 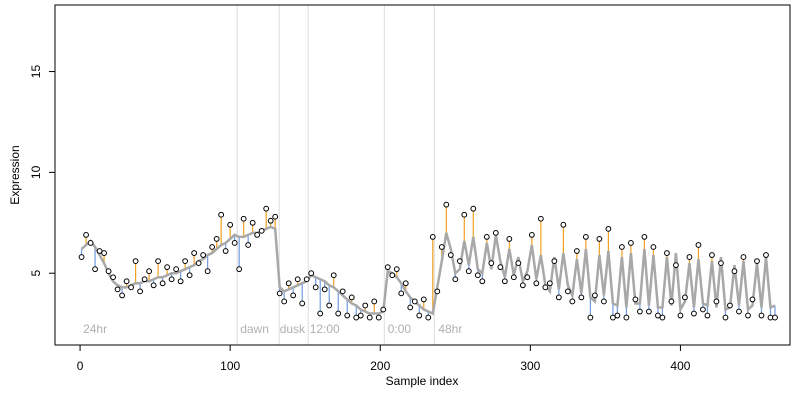 What do you see at coordinates (36, 72) in the screenshot?
I see `y-tick-label: 15` at bounding box center [36, 72].